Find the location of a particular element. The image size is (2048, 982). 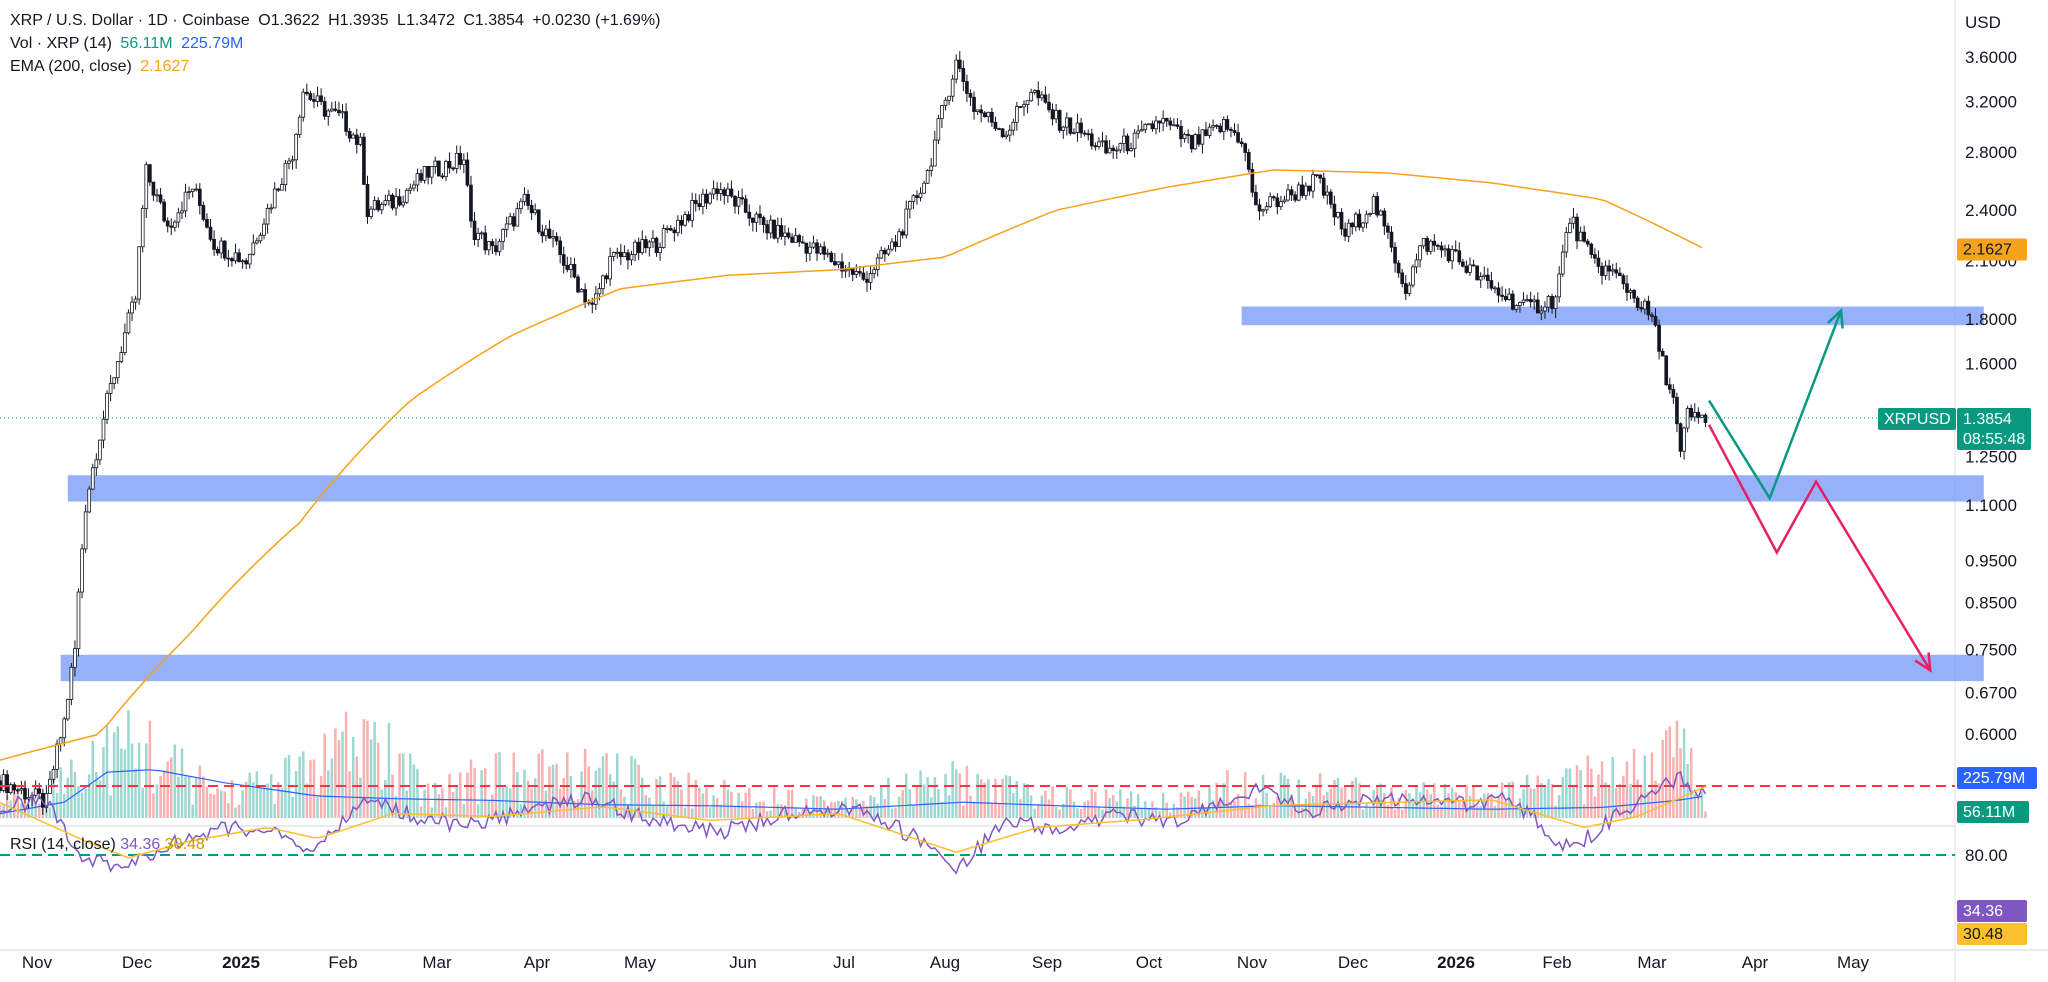

volume-ma-badge: 225.79M is located at coordinates (1997, 778).